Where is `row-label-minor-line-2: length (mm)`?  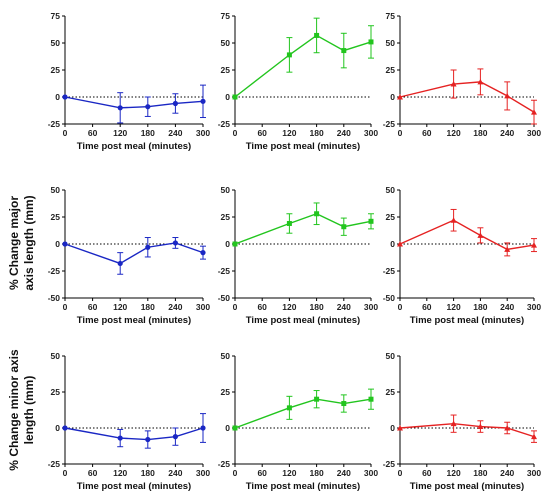
row-label-minor-line-2: length (mm) is located at coordinates (29, 410).